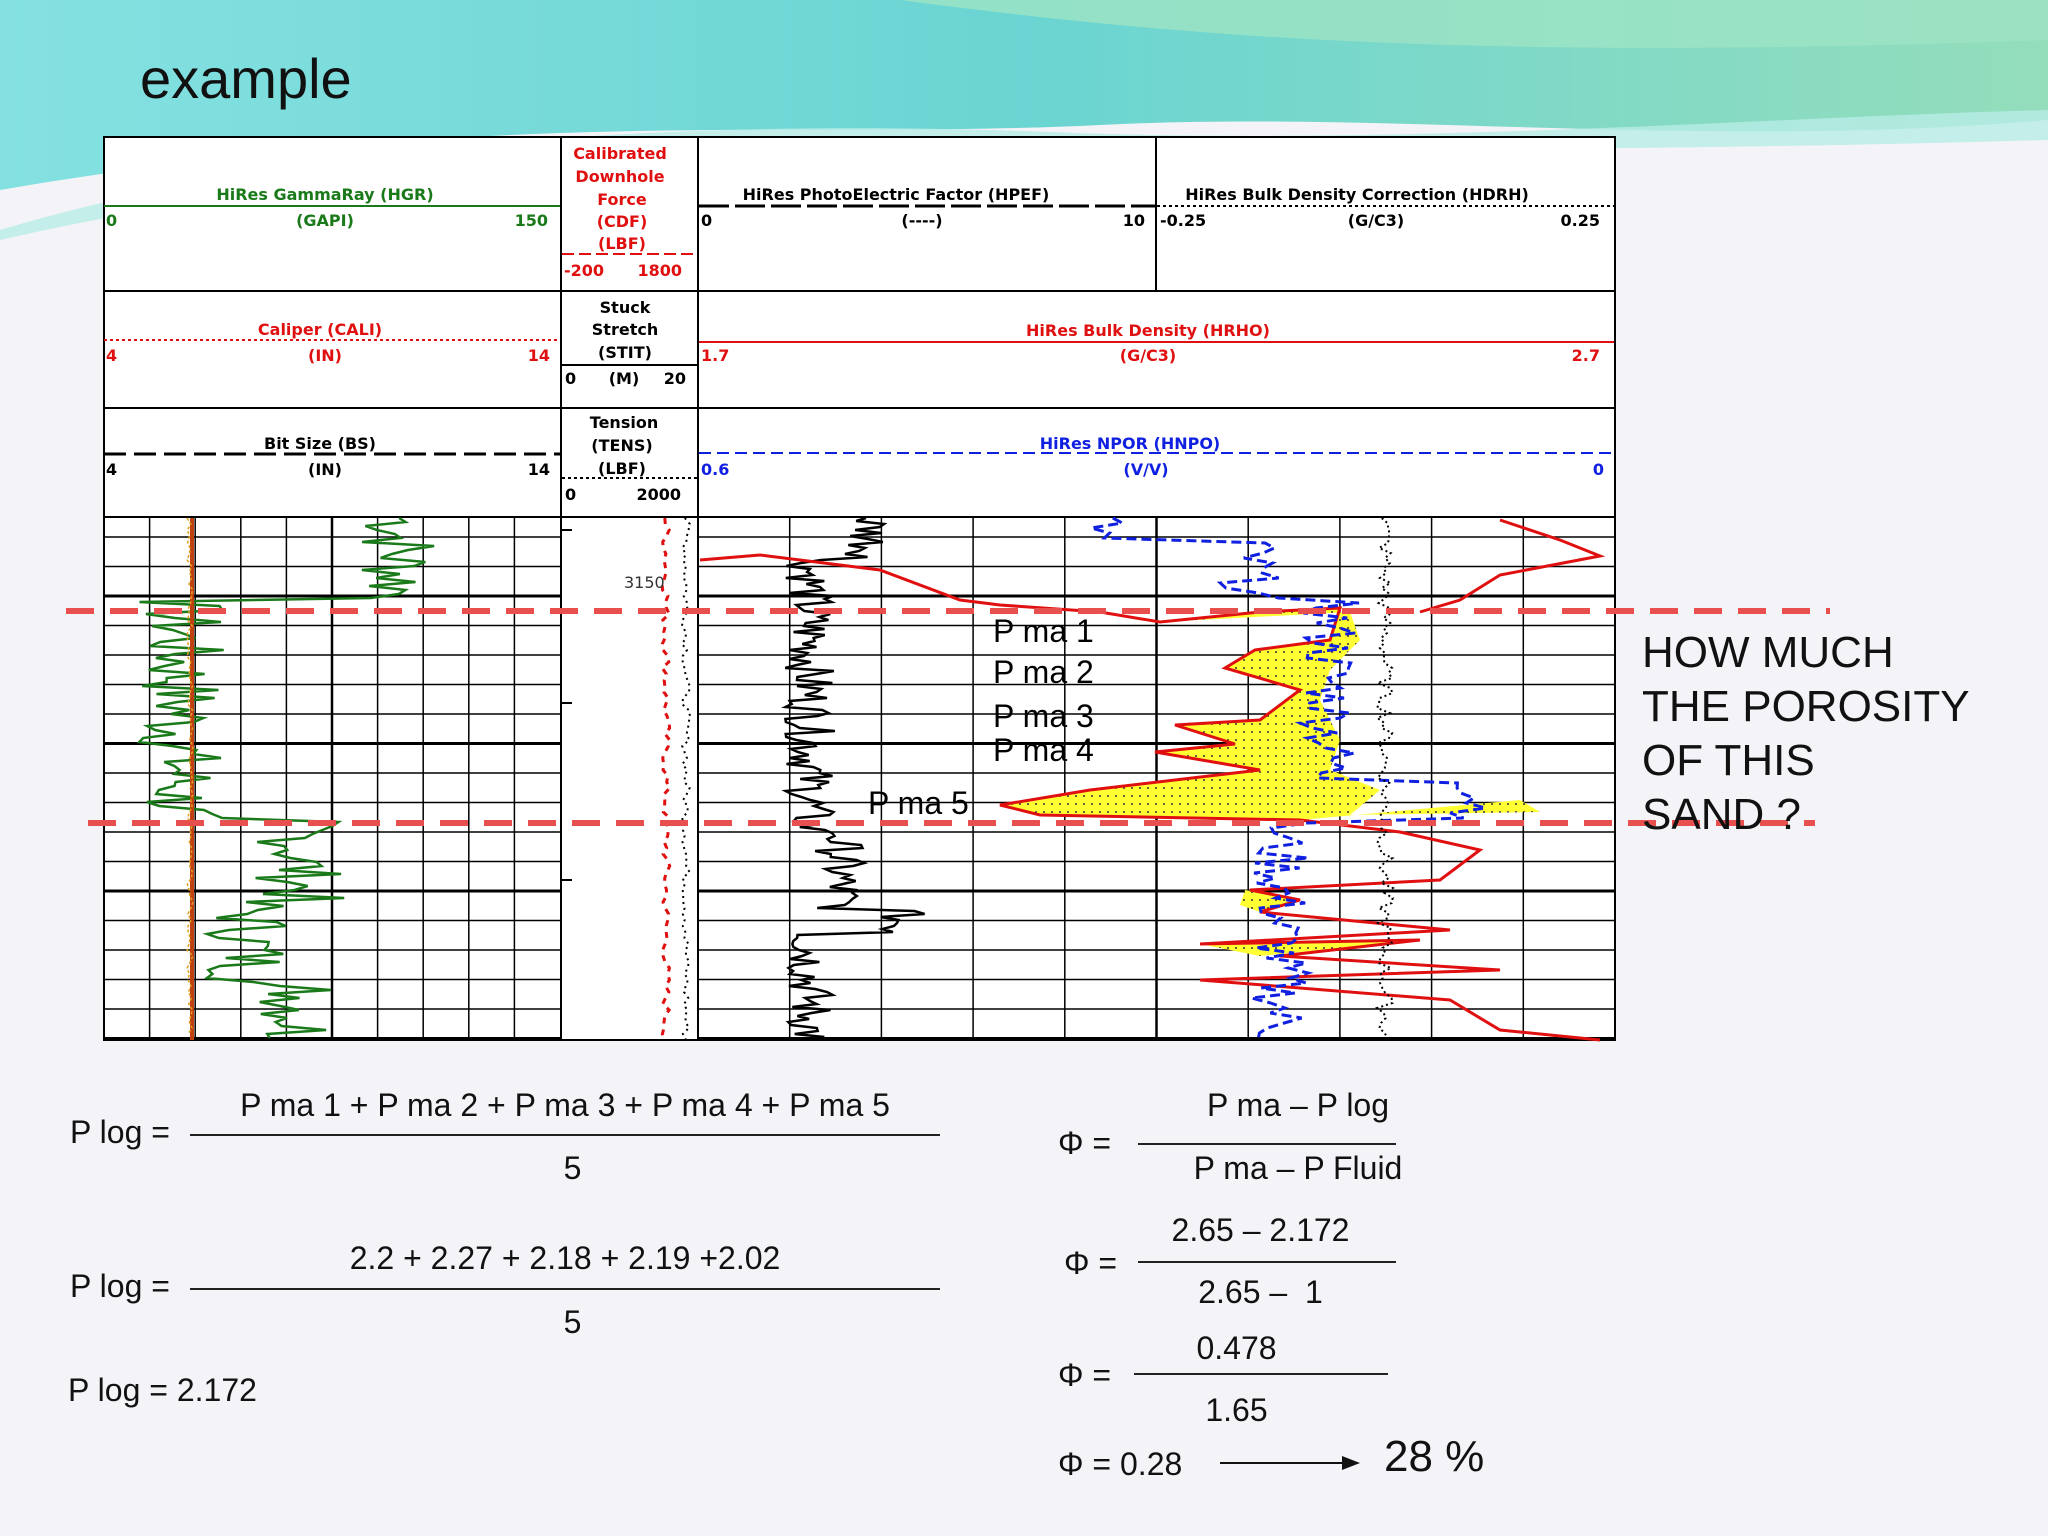 This screenshot has width=2048, height=1536. I want to click on phi3-fraction-bar, so click(1261, 1374).